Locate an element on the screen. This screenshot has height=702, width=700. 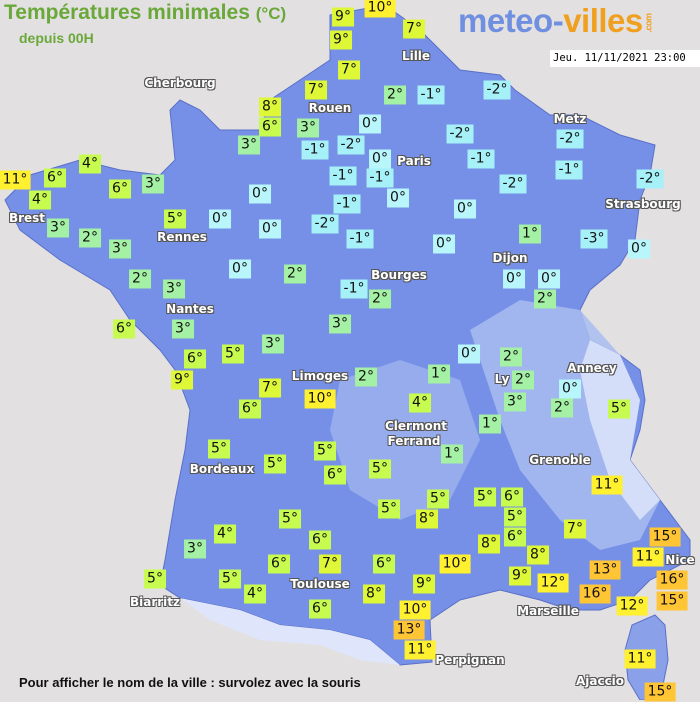
meteo-villes-logo: meteo-villes.com is located at coordinates (560, 21).